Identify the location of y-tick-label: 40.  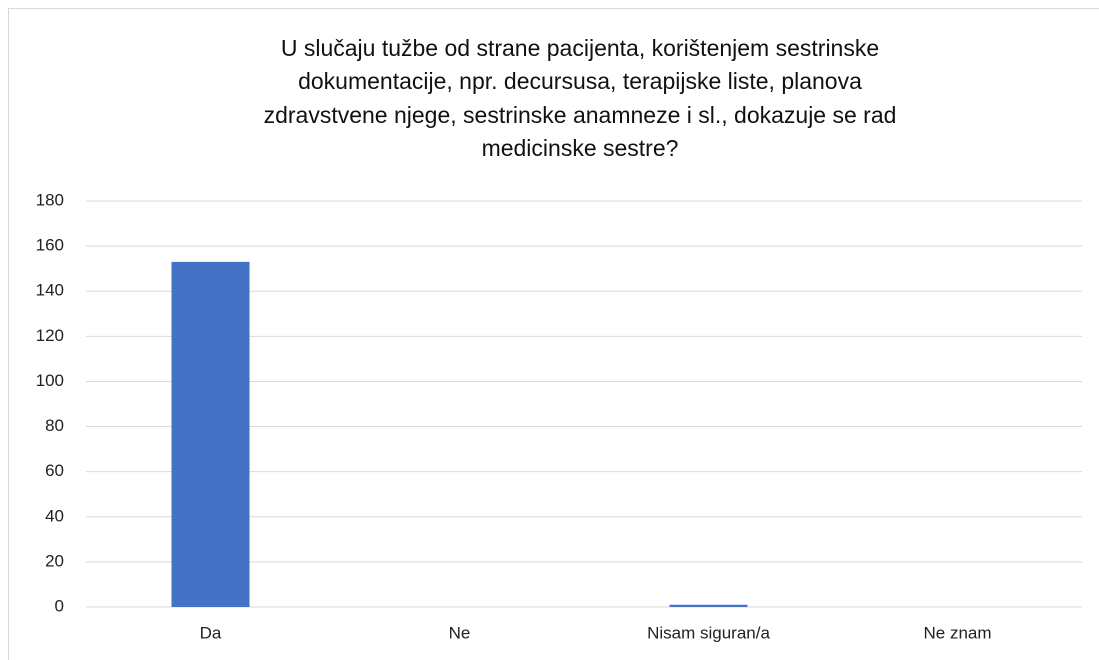
(54, 515).